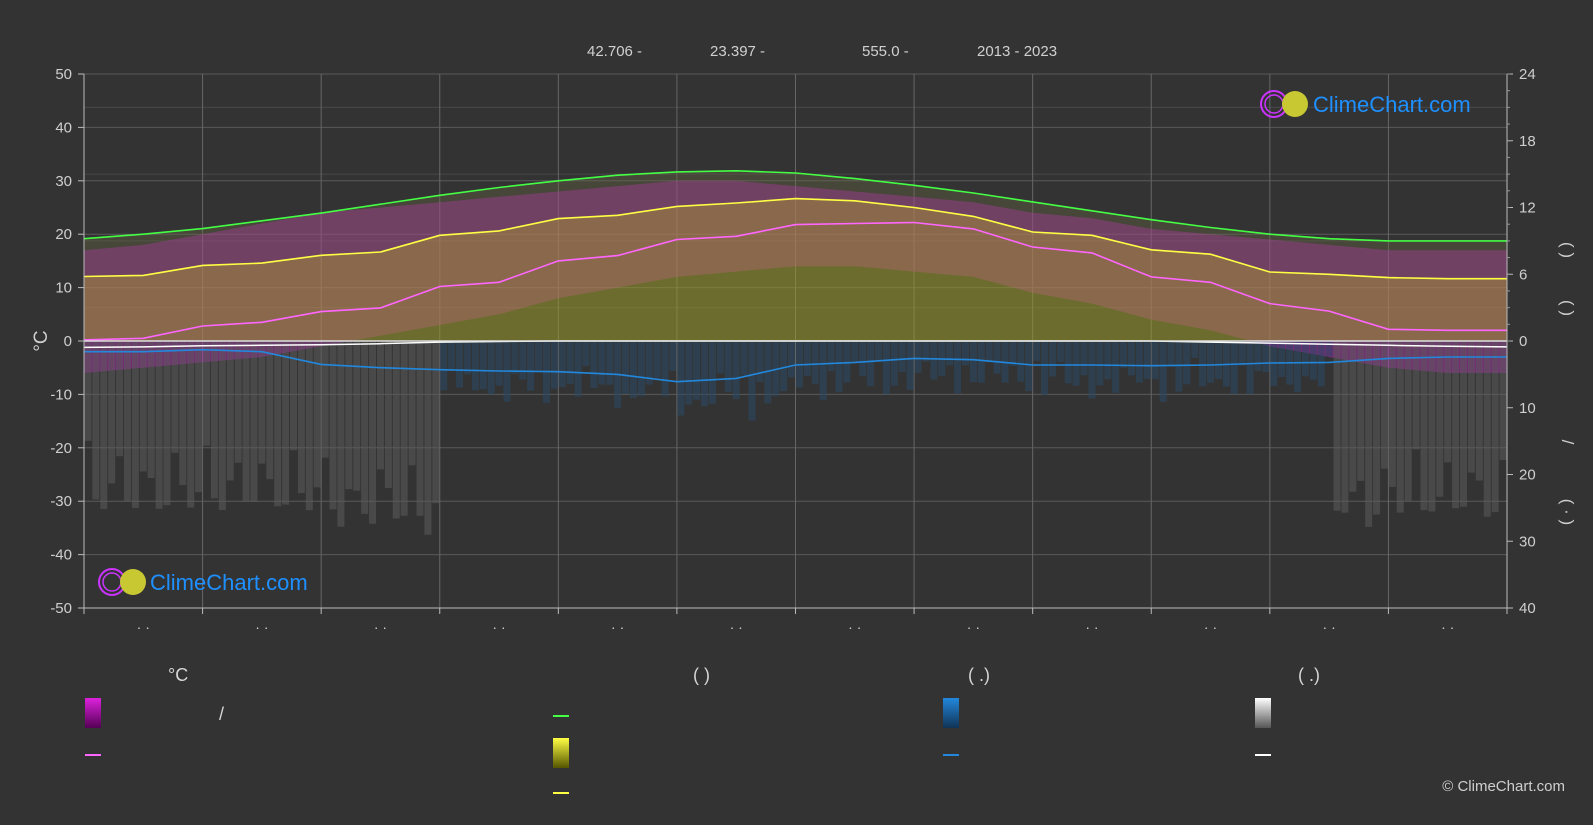  What do you see at coordinates (885, 51) in the screenshot?
I see `header-elevation: 555.0 -` at bounding box center [885, 51].